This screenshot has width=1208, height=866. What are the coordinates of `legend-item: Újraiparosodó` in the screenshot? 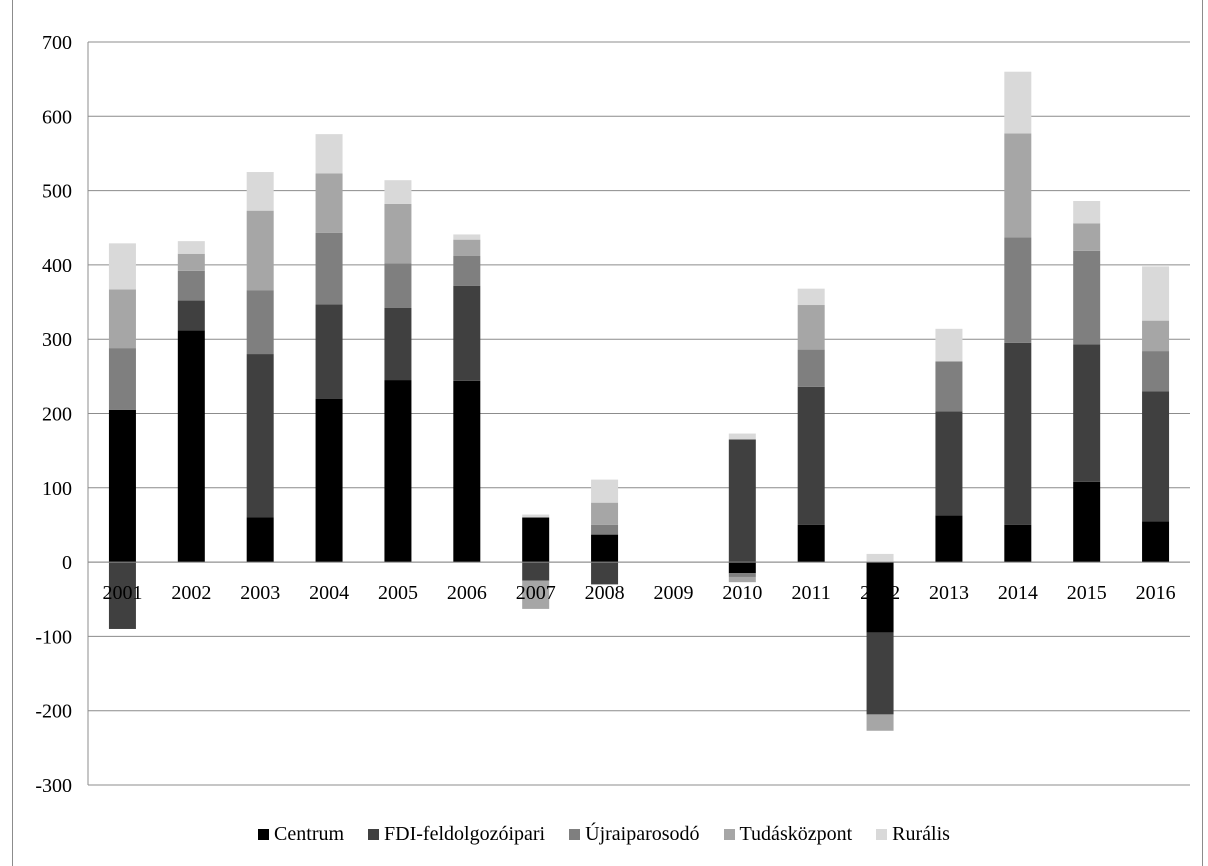 It's located at (634, 834).